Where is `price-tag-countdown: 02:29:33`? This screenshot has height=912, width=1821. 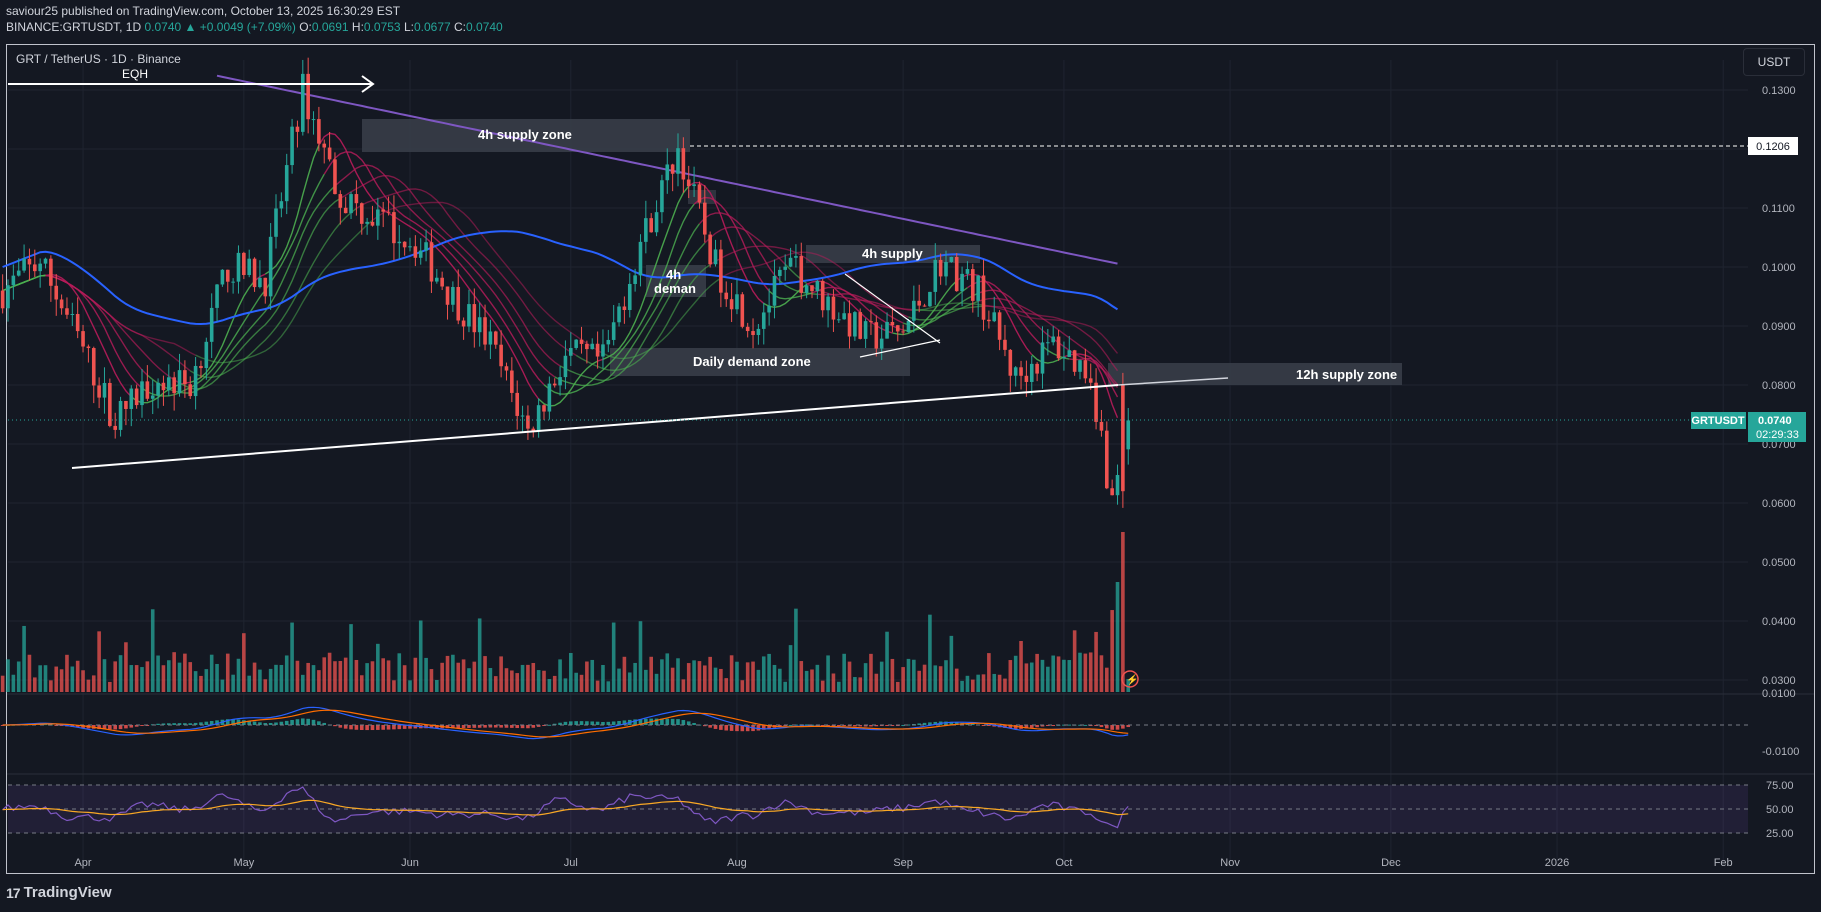
price-tag-countdown: 02:29:33 is located at coordinates (1777, 435).